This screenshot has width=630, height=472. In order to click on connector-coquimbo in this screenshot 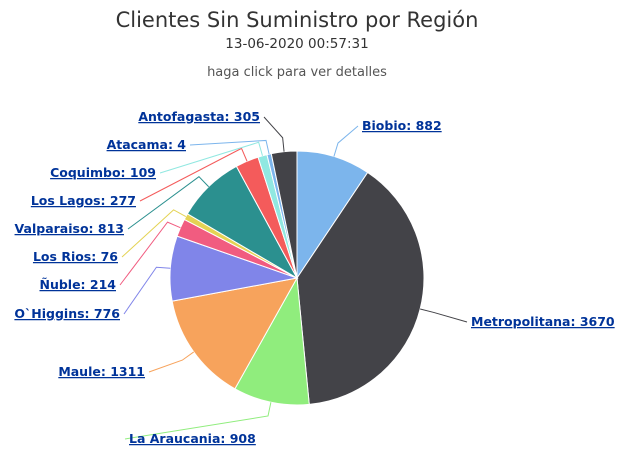, I will do `click(211, 157)`.